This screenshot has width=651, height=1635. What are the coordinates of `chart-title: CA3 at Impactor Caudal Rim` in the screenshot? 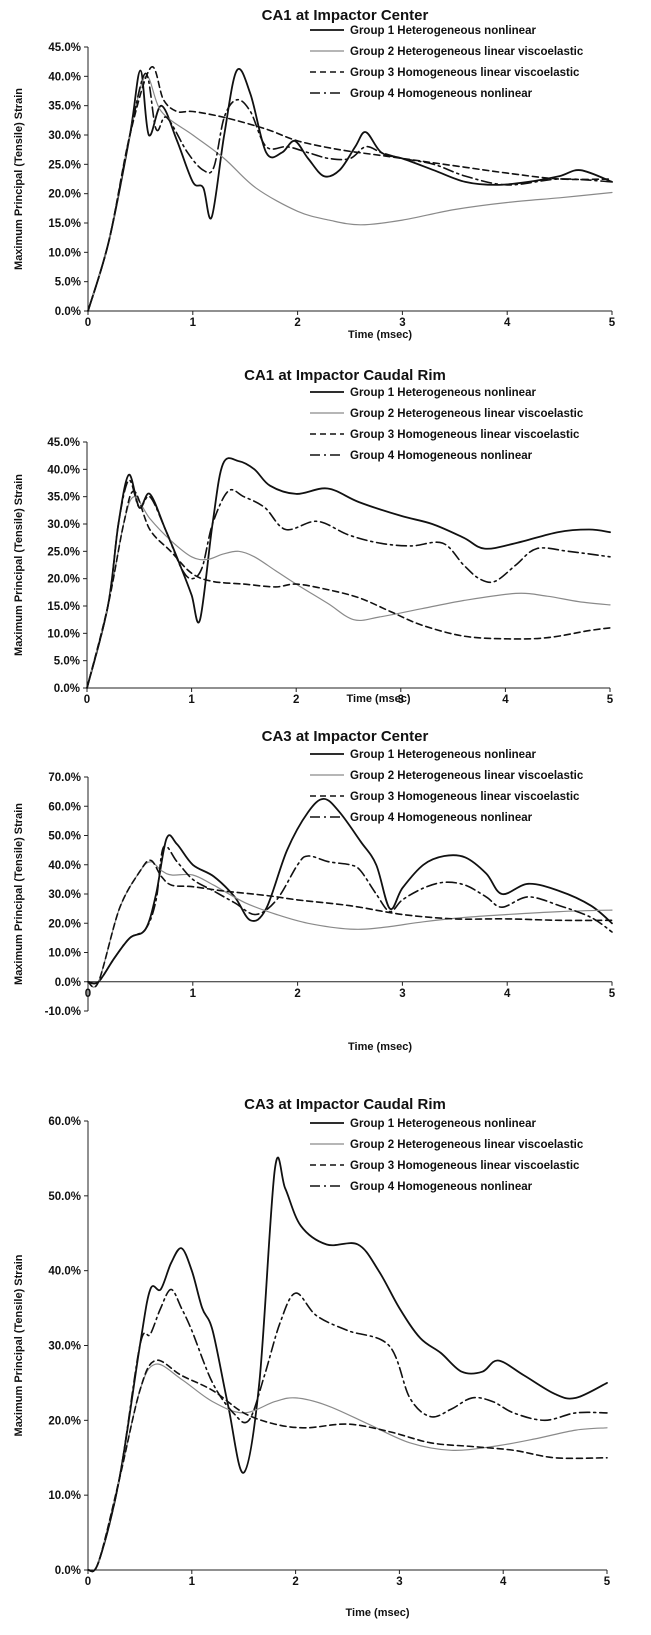 It's located at (345, 1104).